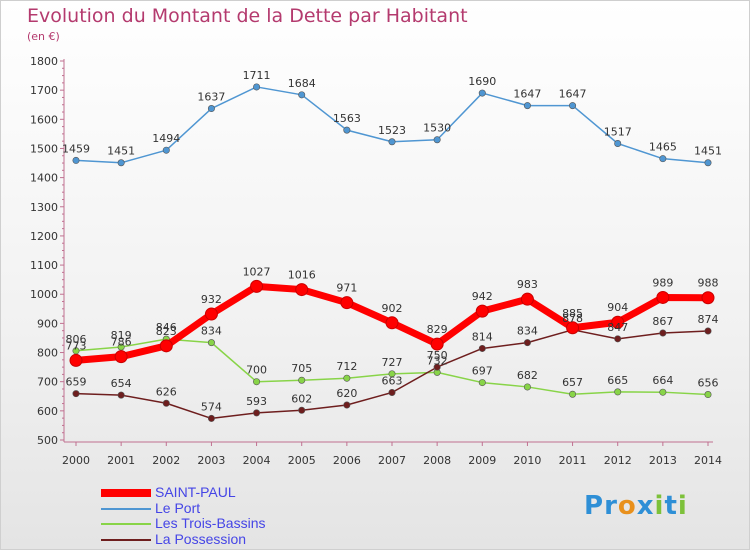 The image size is (750, 551). What do you see at coordinates (573, 94) in the screenshot?
I see `data-label-le-port: 1647` at bounding box center [573, 94].